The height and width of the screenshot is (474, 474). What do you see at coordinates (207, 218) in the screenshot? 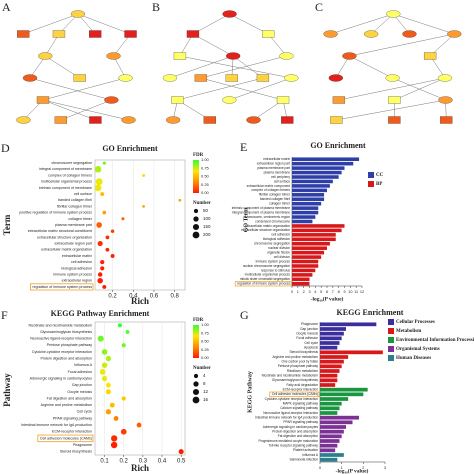
I see `legend-label: 100` at bounding box center [207, 218].